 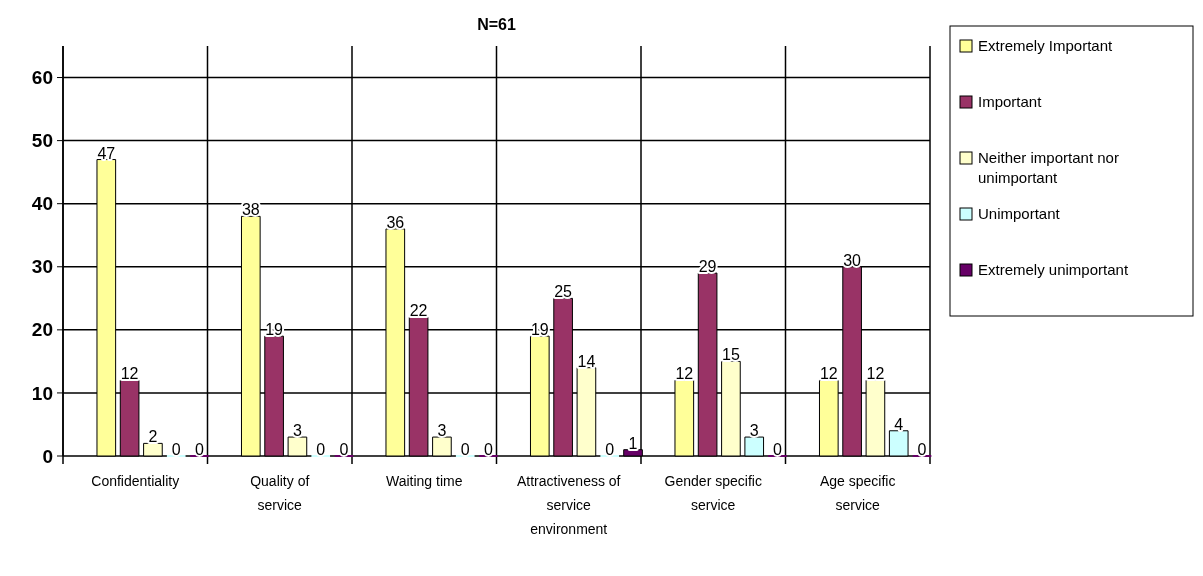 I want to click on data-label: 22, so click(x=418, y=311).